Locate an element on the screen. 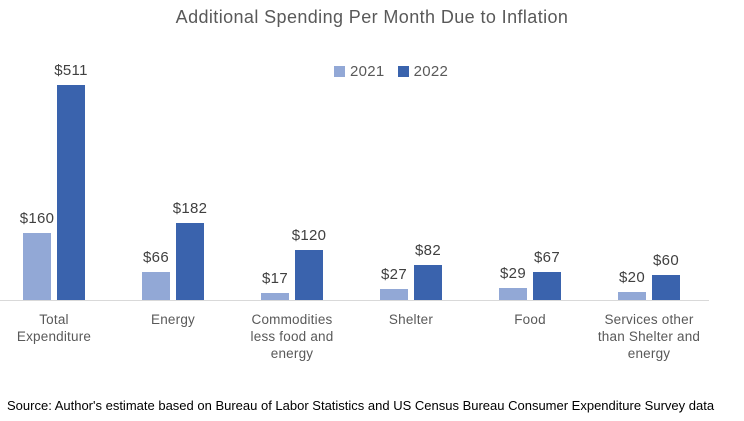  value-label-2021-4: $29 is located at coordinates (513, 273).